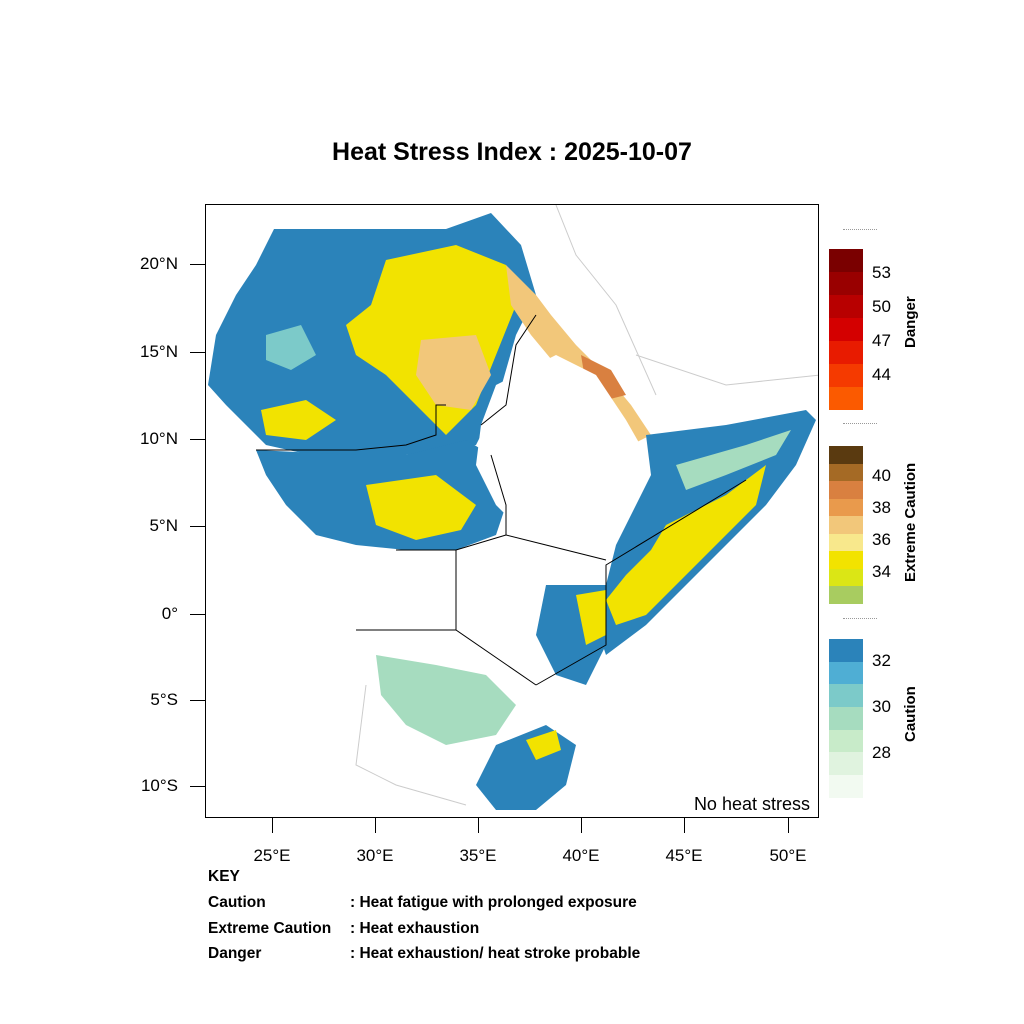 This screenshot has width=1024, height=1024. What do you see at coordinates (684, 855) in the screenshot?
I see `lon-tick-label: 45°E` at bounding box center [684, 855].